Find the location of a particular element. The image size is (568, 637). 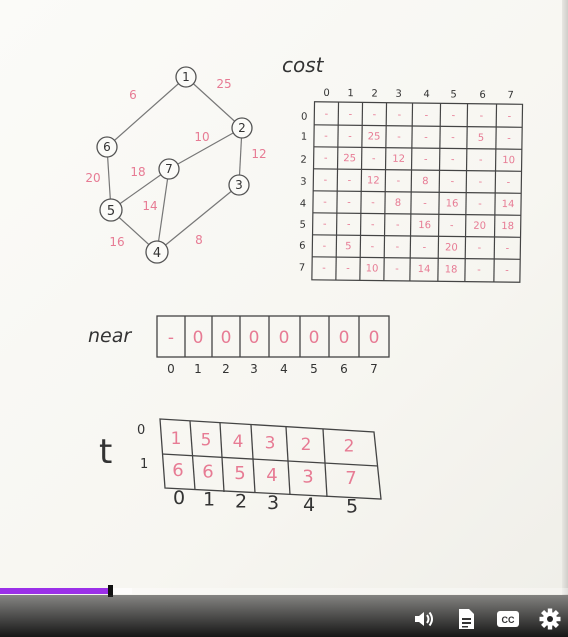

edge-weight: 6 is located at coordinates (133, 95).